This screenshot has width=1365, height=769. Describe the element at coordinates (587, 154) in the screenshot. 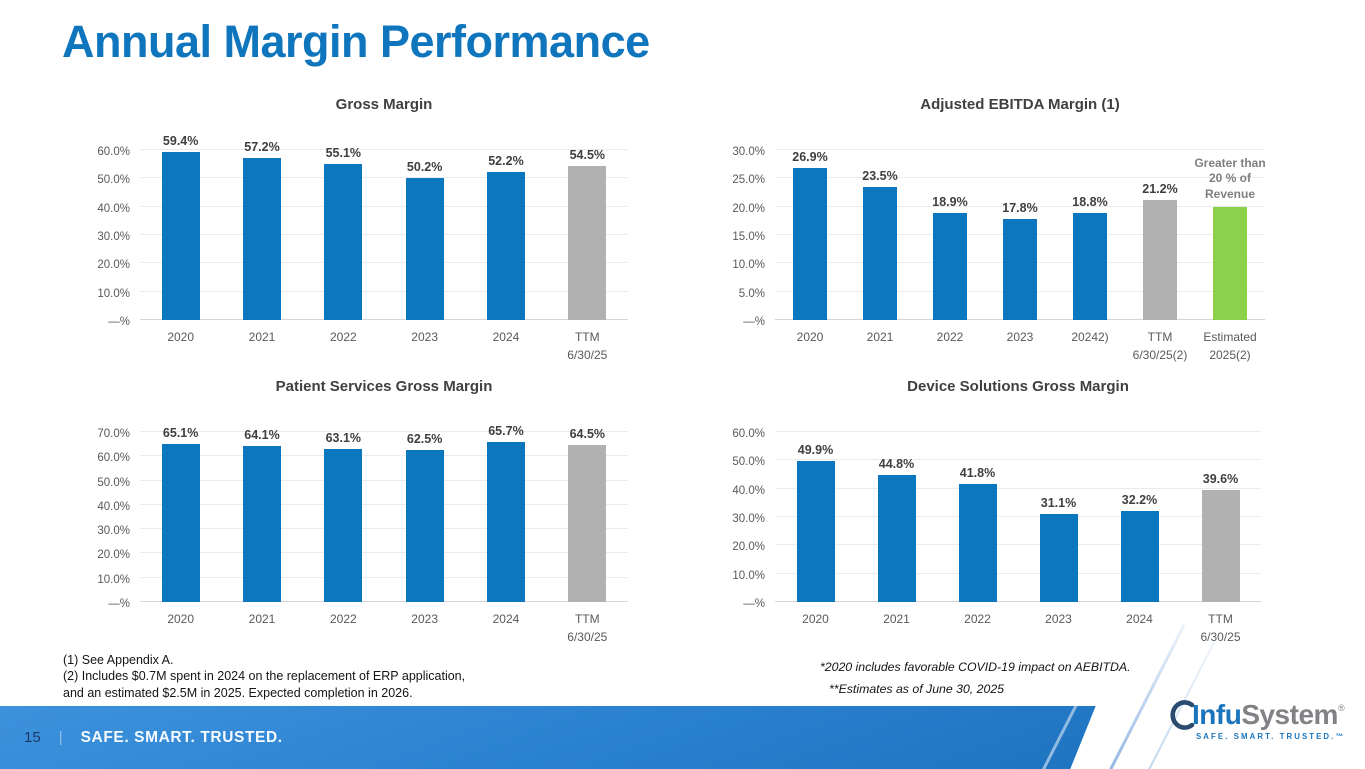

I see `data-label: 54.5%` at that location.